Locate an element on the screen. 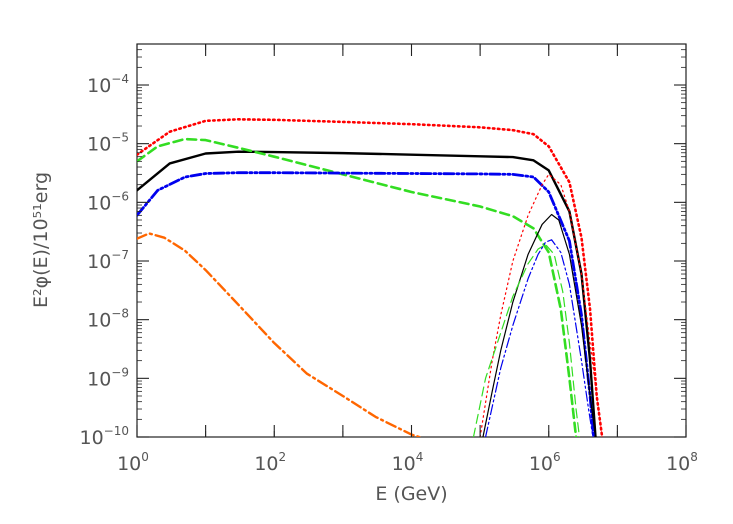  y-tick-label: 10⁻¹⁰ is located at coordinates (104, 436).